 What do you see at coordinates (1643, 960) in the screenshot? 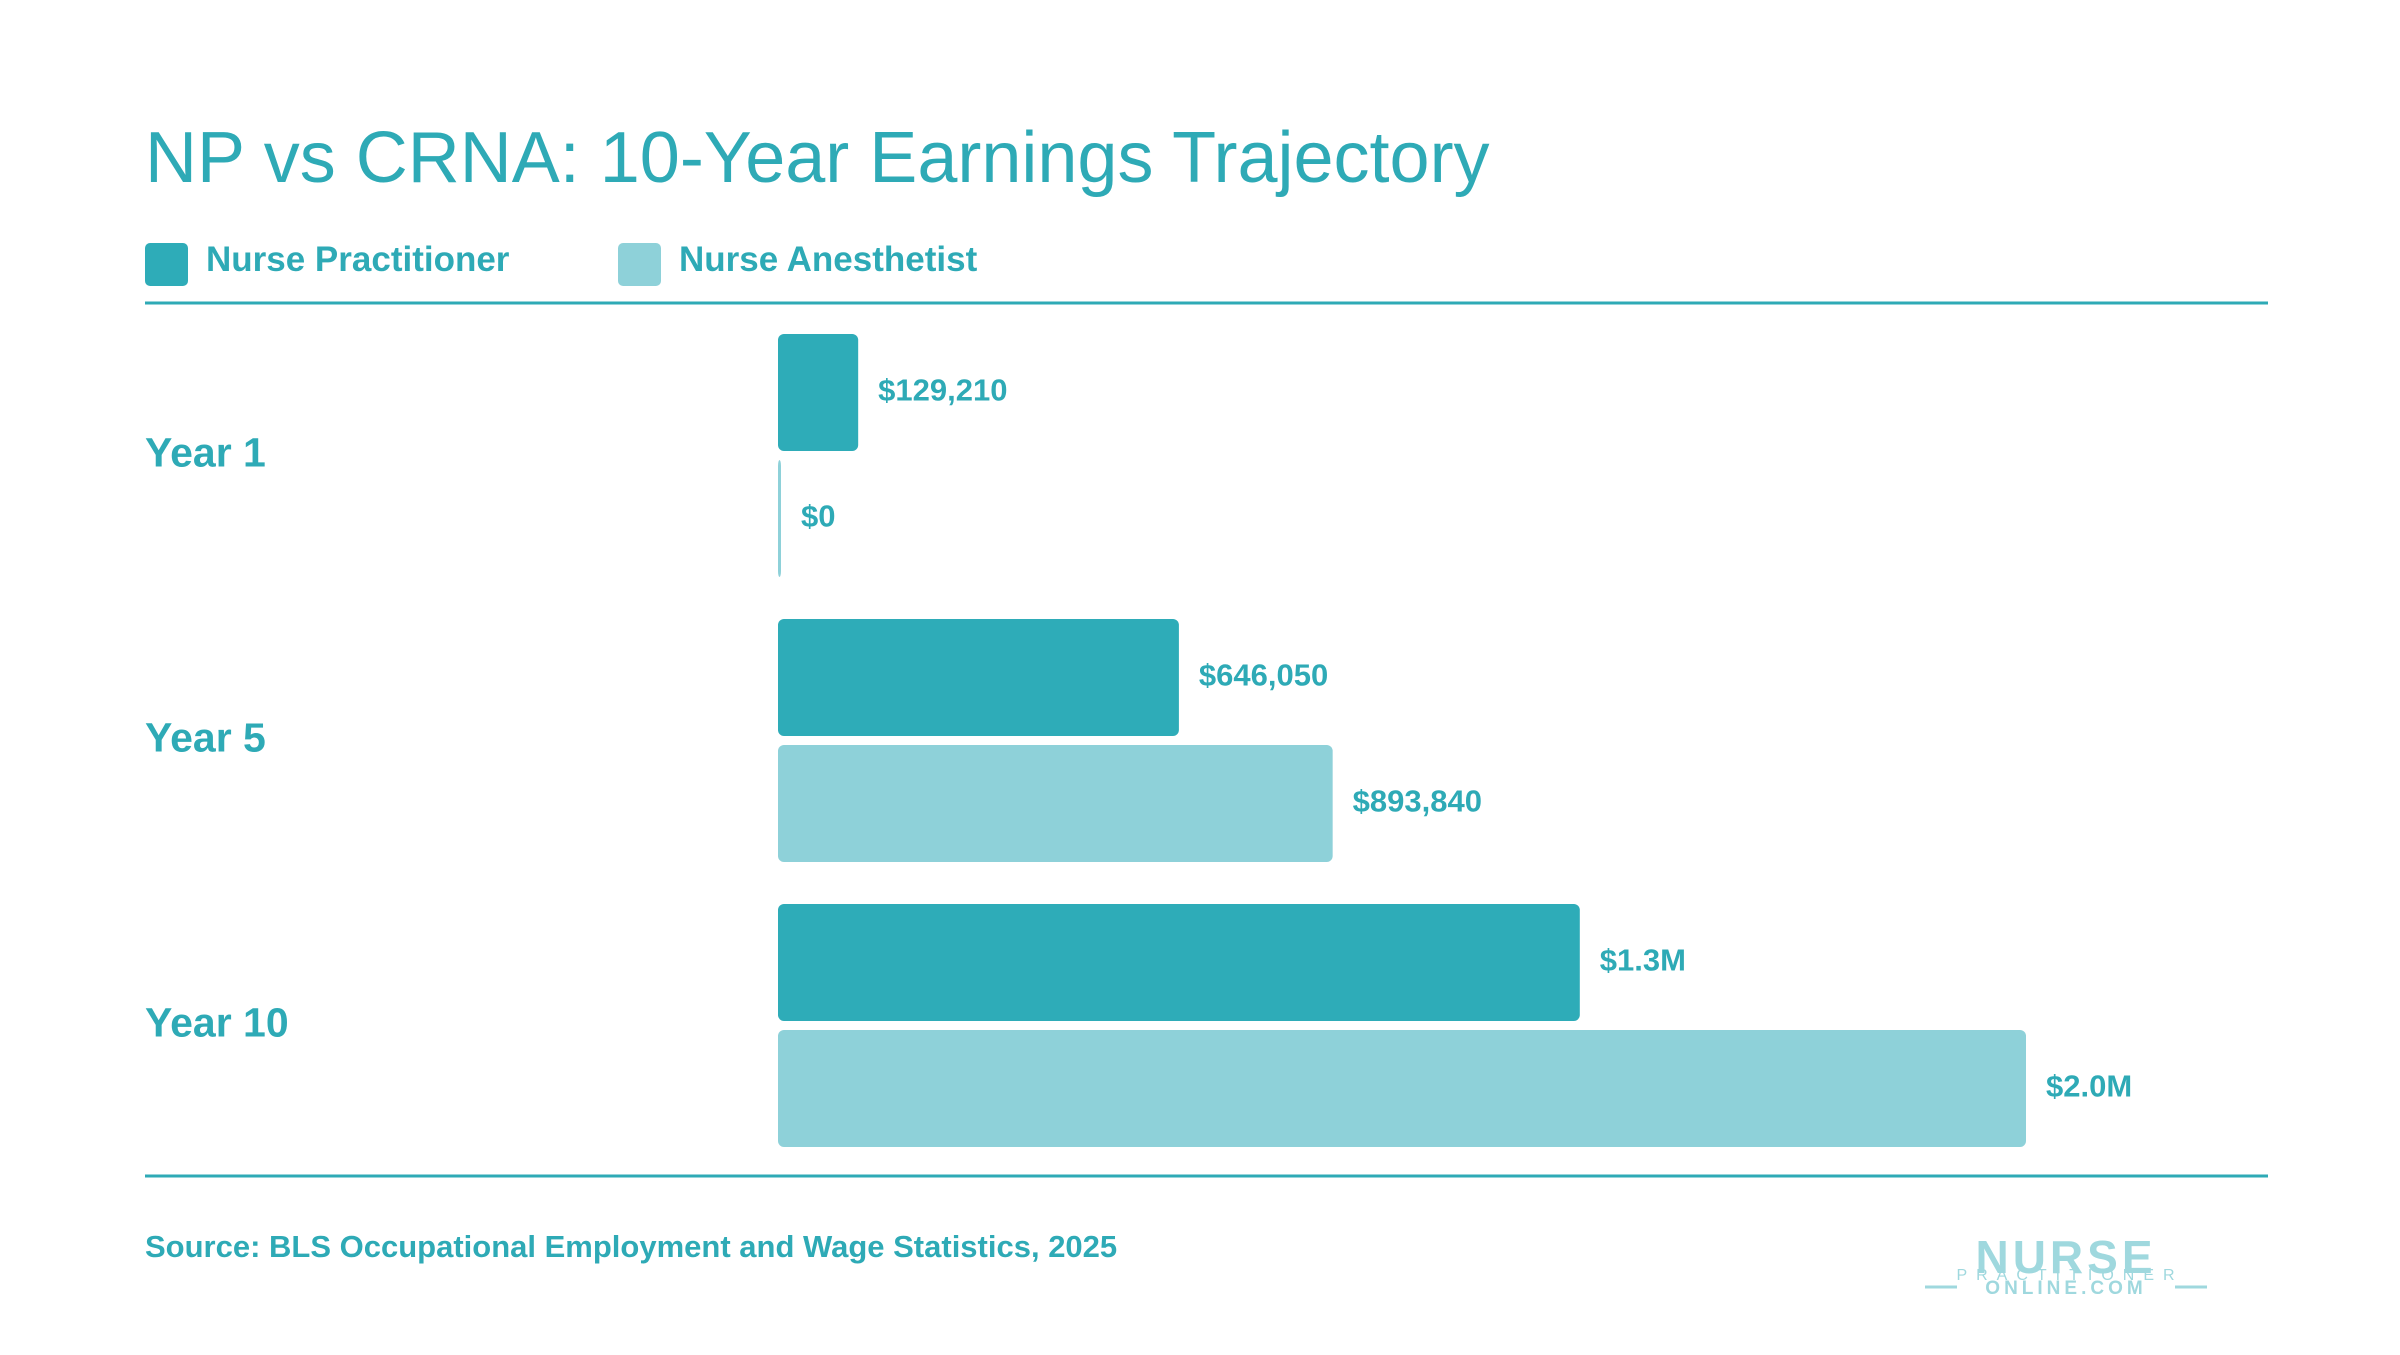
I see `value-label: $1.3M` at bounding box center [1643, 960].